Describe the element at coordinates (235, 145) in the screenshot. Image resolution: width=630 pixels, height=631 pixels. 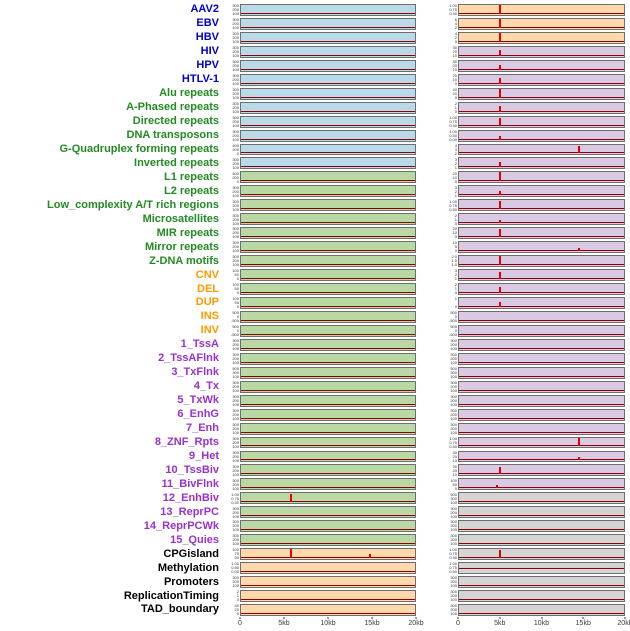
I see `y-tick-label: 400` at that location.